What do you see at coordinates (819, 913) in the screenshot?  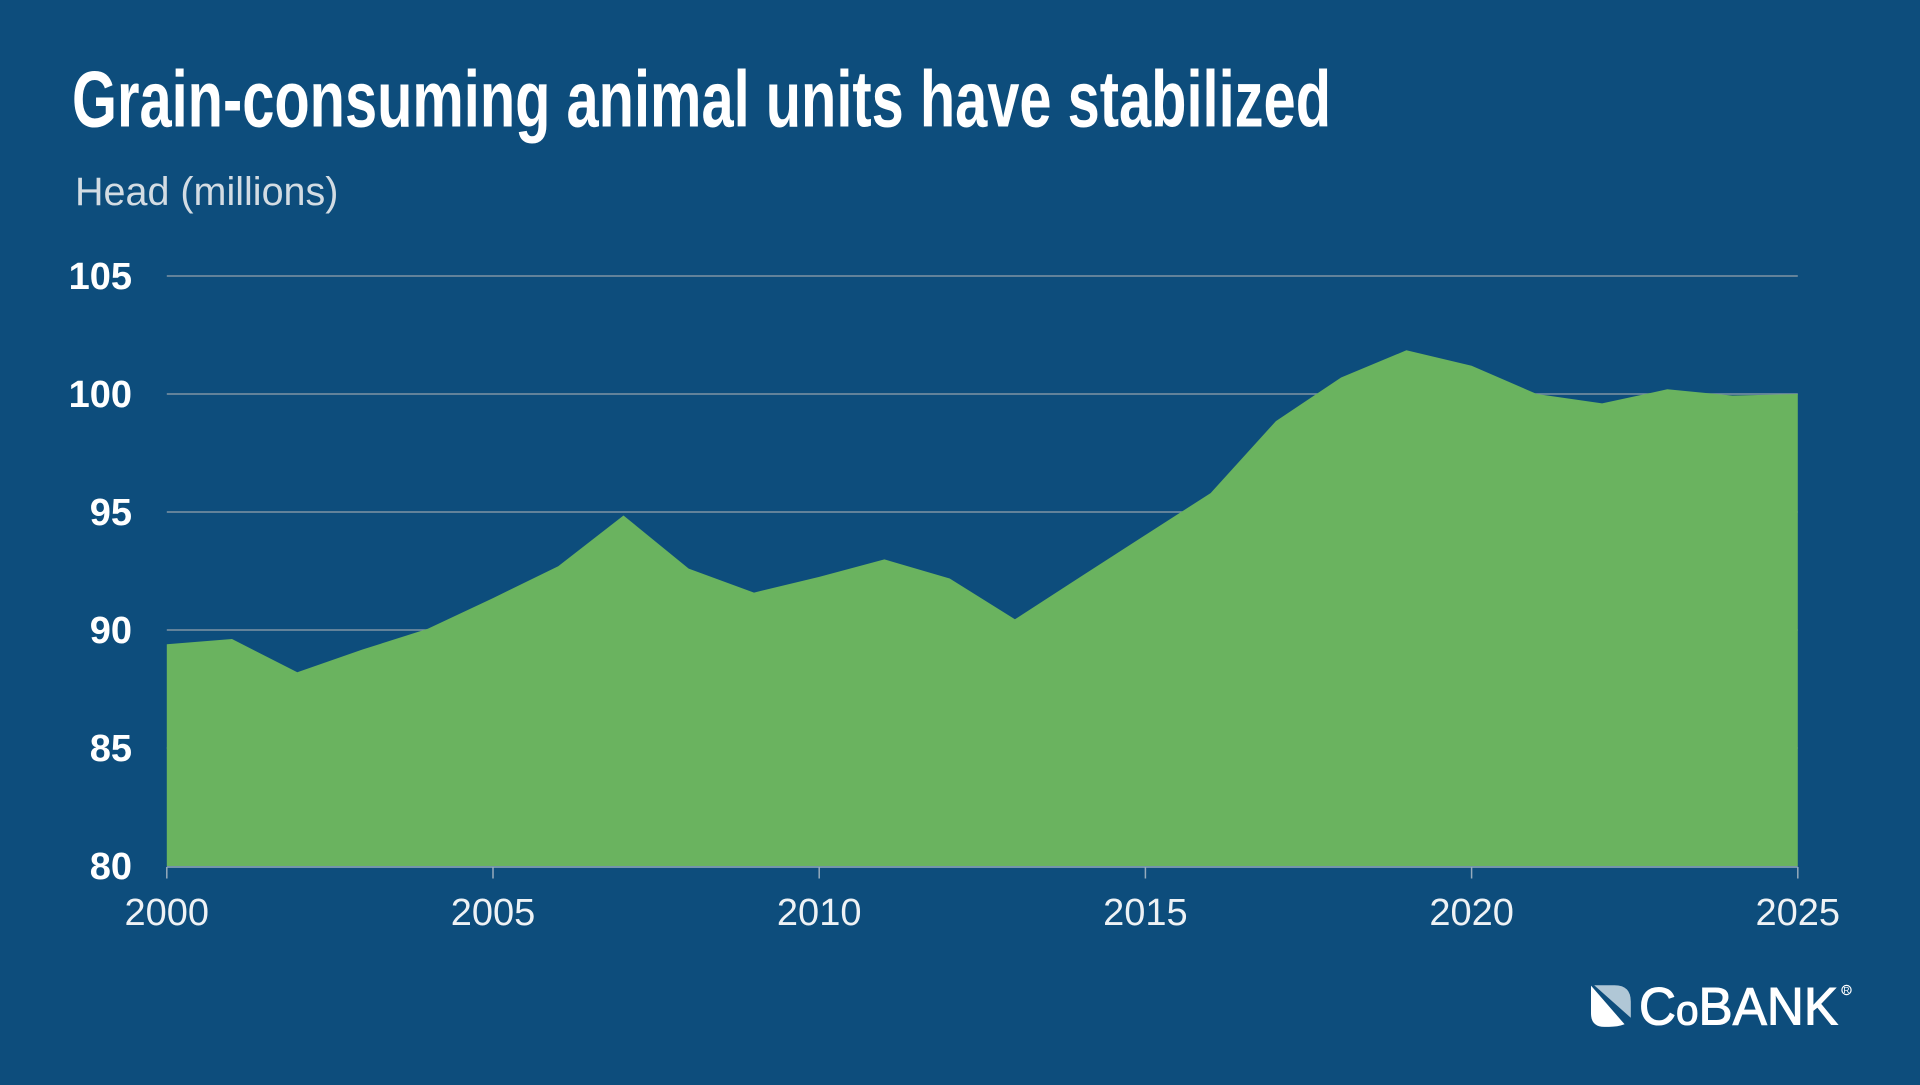 I see `svg-text: 2010` at bounding box center [819, 913].